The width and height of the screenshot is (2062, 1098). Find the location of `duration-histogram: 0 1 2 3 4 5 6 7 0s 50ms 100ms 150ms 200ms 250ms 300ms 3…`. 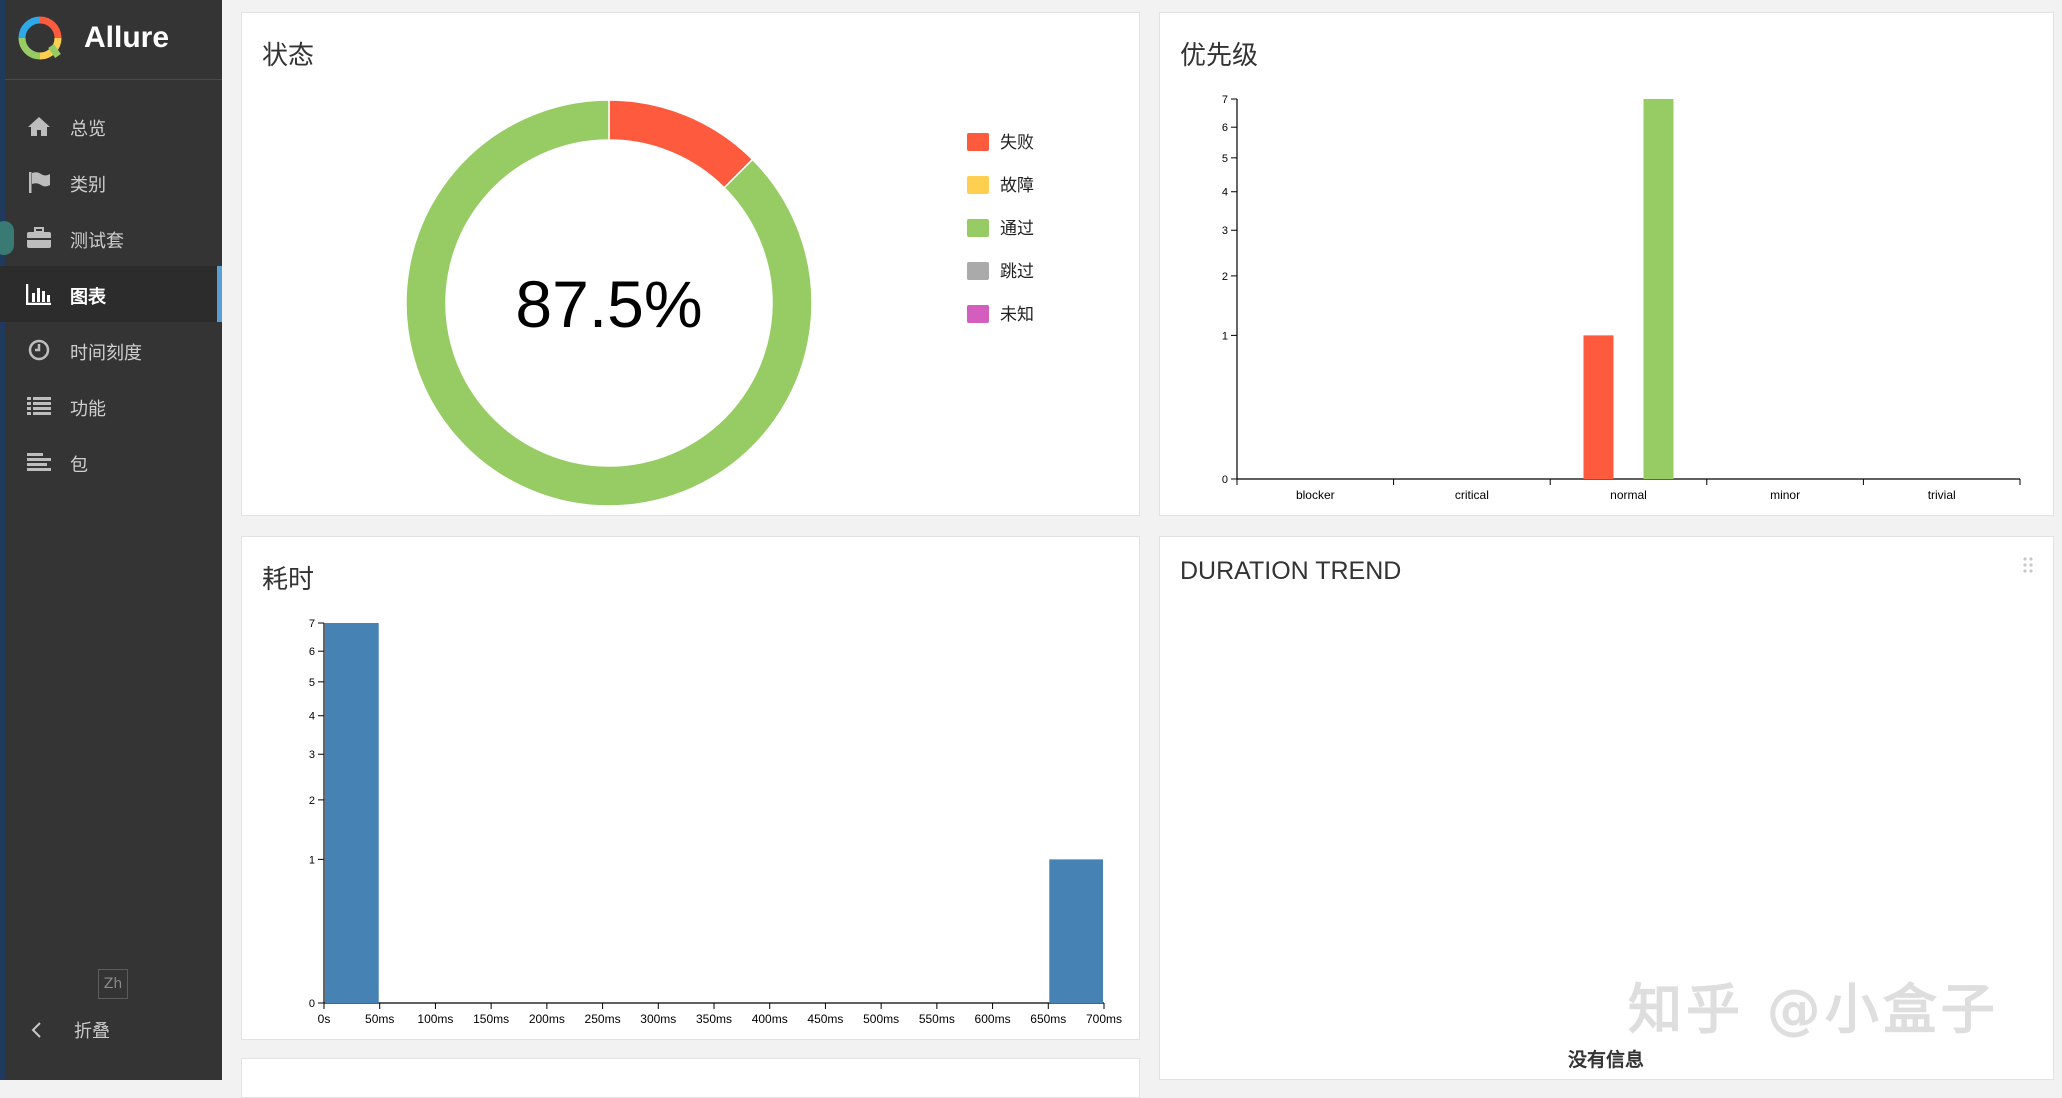

duration-histogram: 0 1 2 3 4 5 6 7 0s 50ms 100ms 150ms 200ms 250ms 300ms 3… is located at coordinates (715, 822).